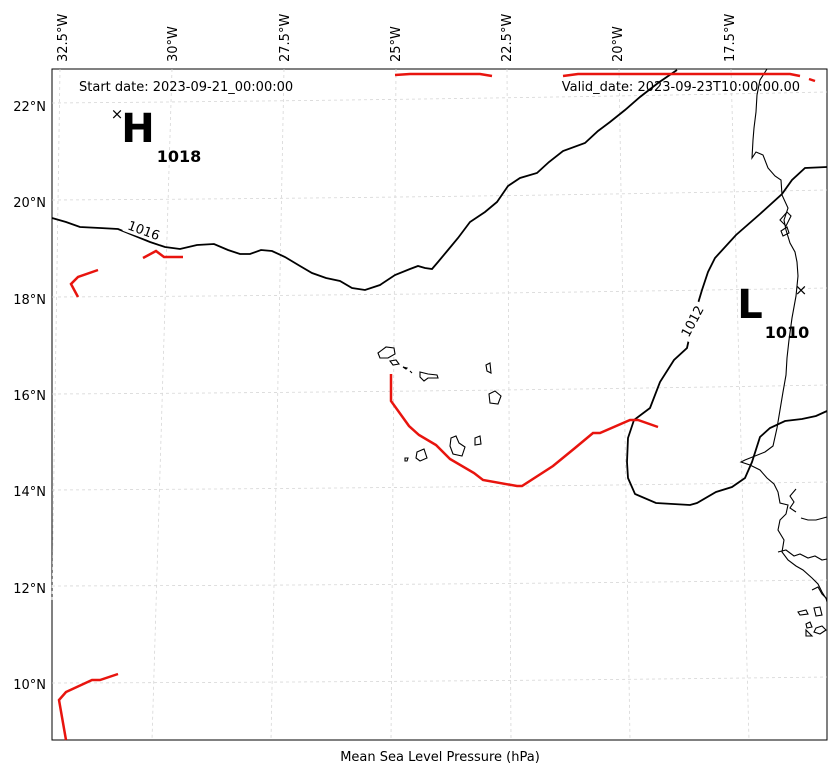  Describe the element at coordinates (750, 305) in the screenshot. I see `low-symbol: L` at that location.